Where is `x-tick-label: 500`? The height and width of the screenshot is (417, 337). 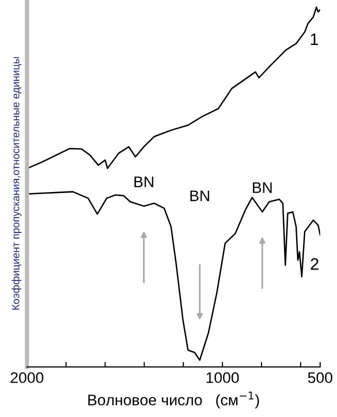 x-tick-label: 500 is located at coordinates (320, 378).